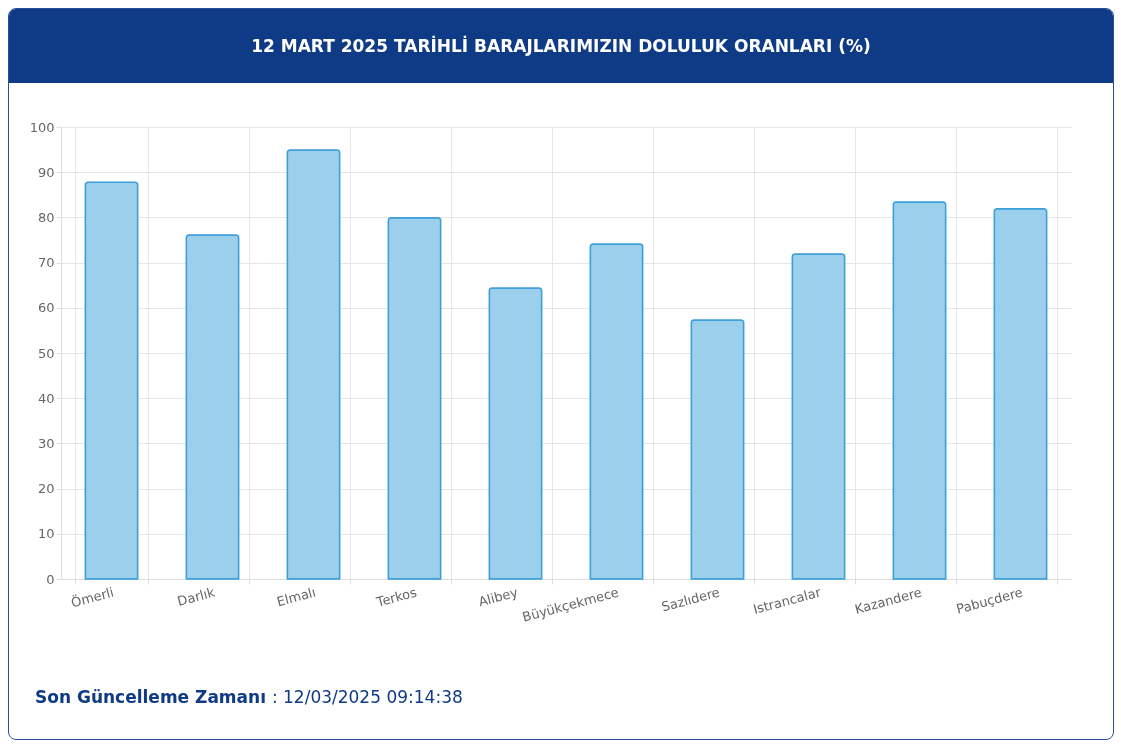 The height and width of the screenshot is (749, 1121). What do you see at coordinates (498, 597) in the screenshot?
I see `x-tick-label: Alibey` at bounding box center [498, 597].